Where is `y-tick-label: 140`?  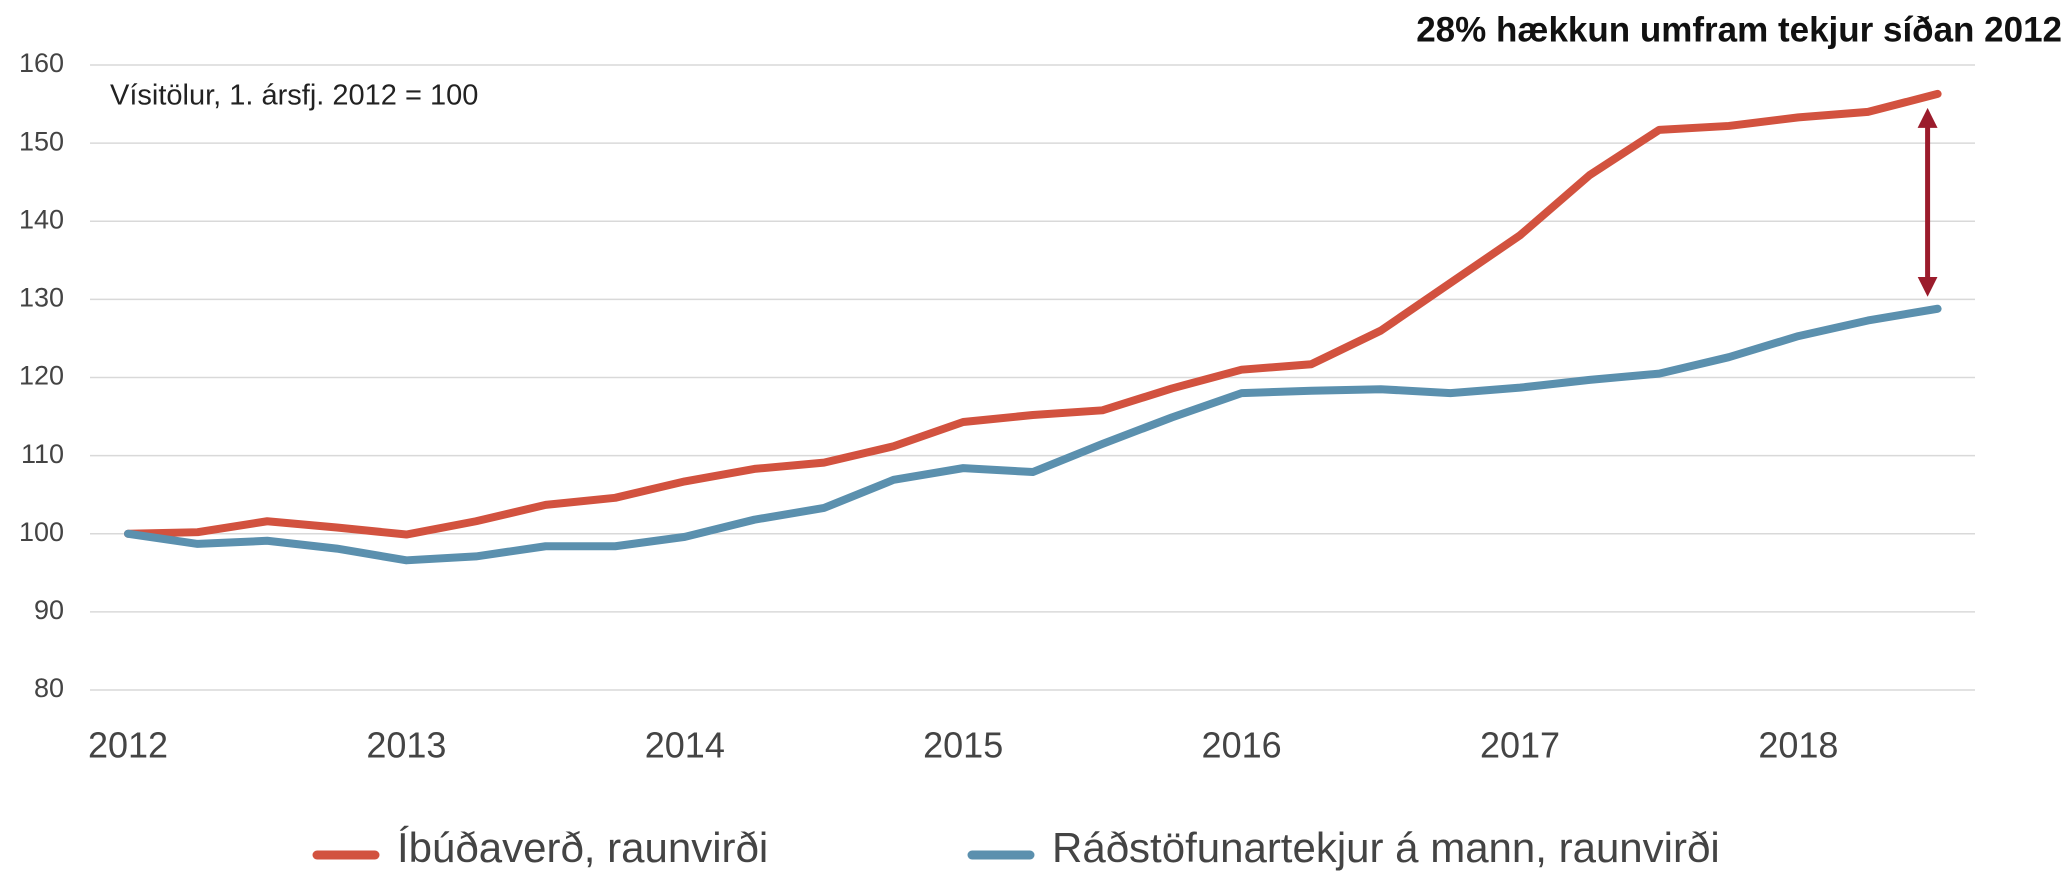 y-tick-label: 140 is located at coordinates (41, 219).